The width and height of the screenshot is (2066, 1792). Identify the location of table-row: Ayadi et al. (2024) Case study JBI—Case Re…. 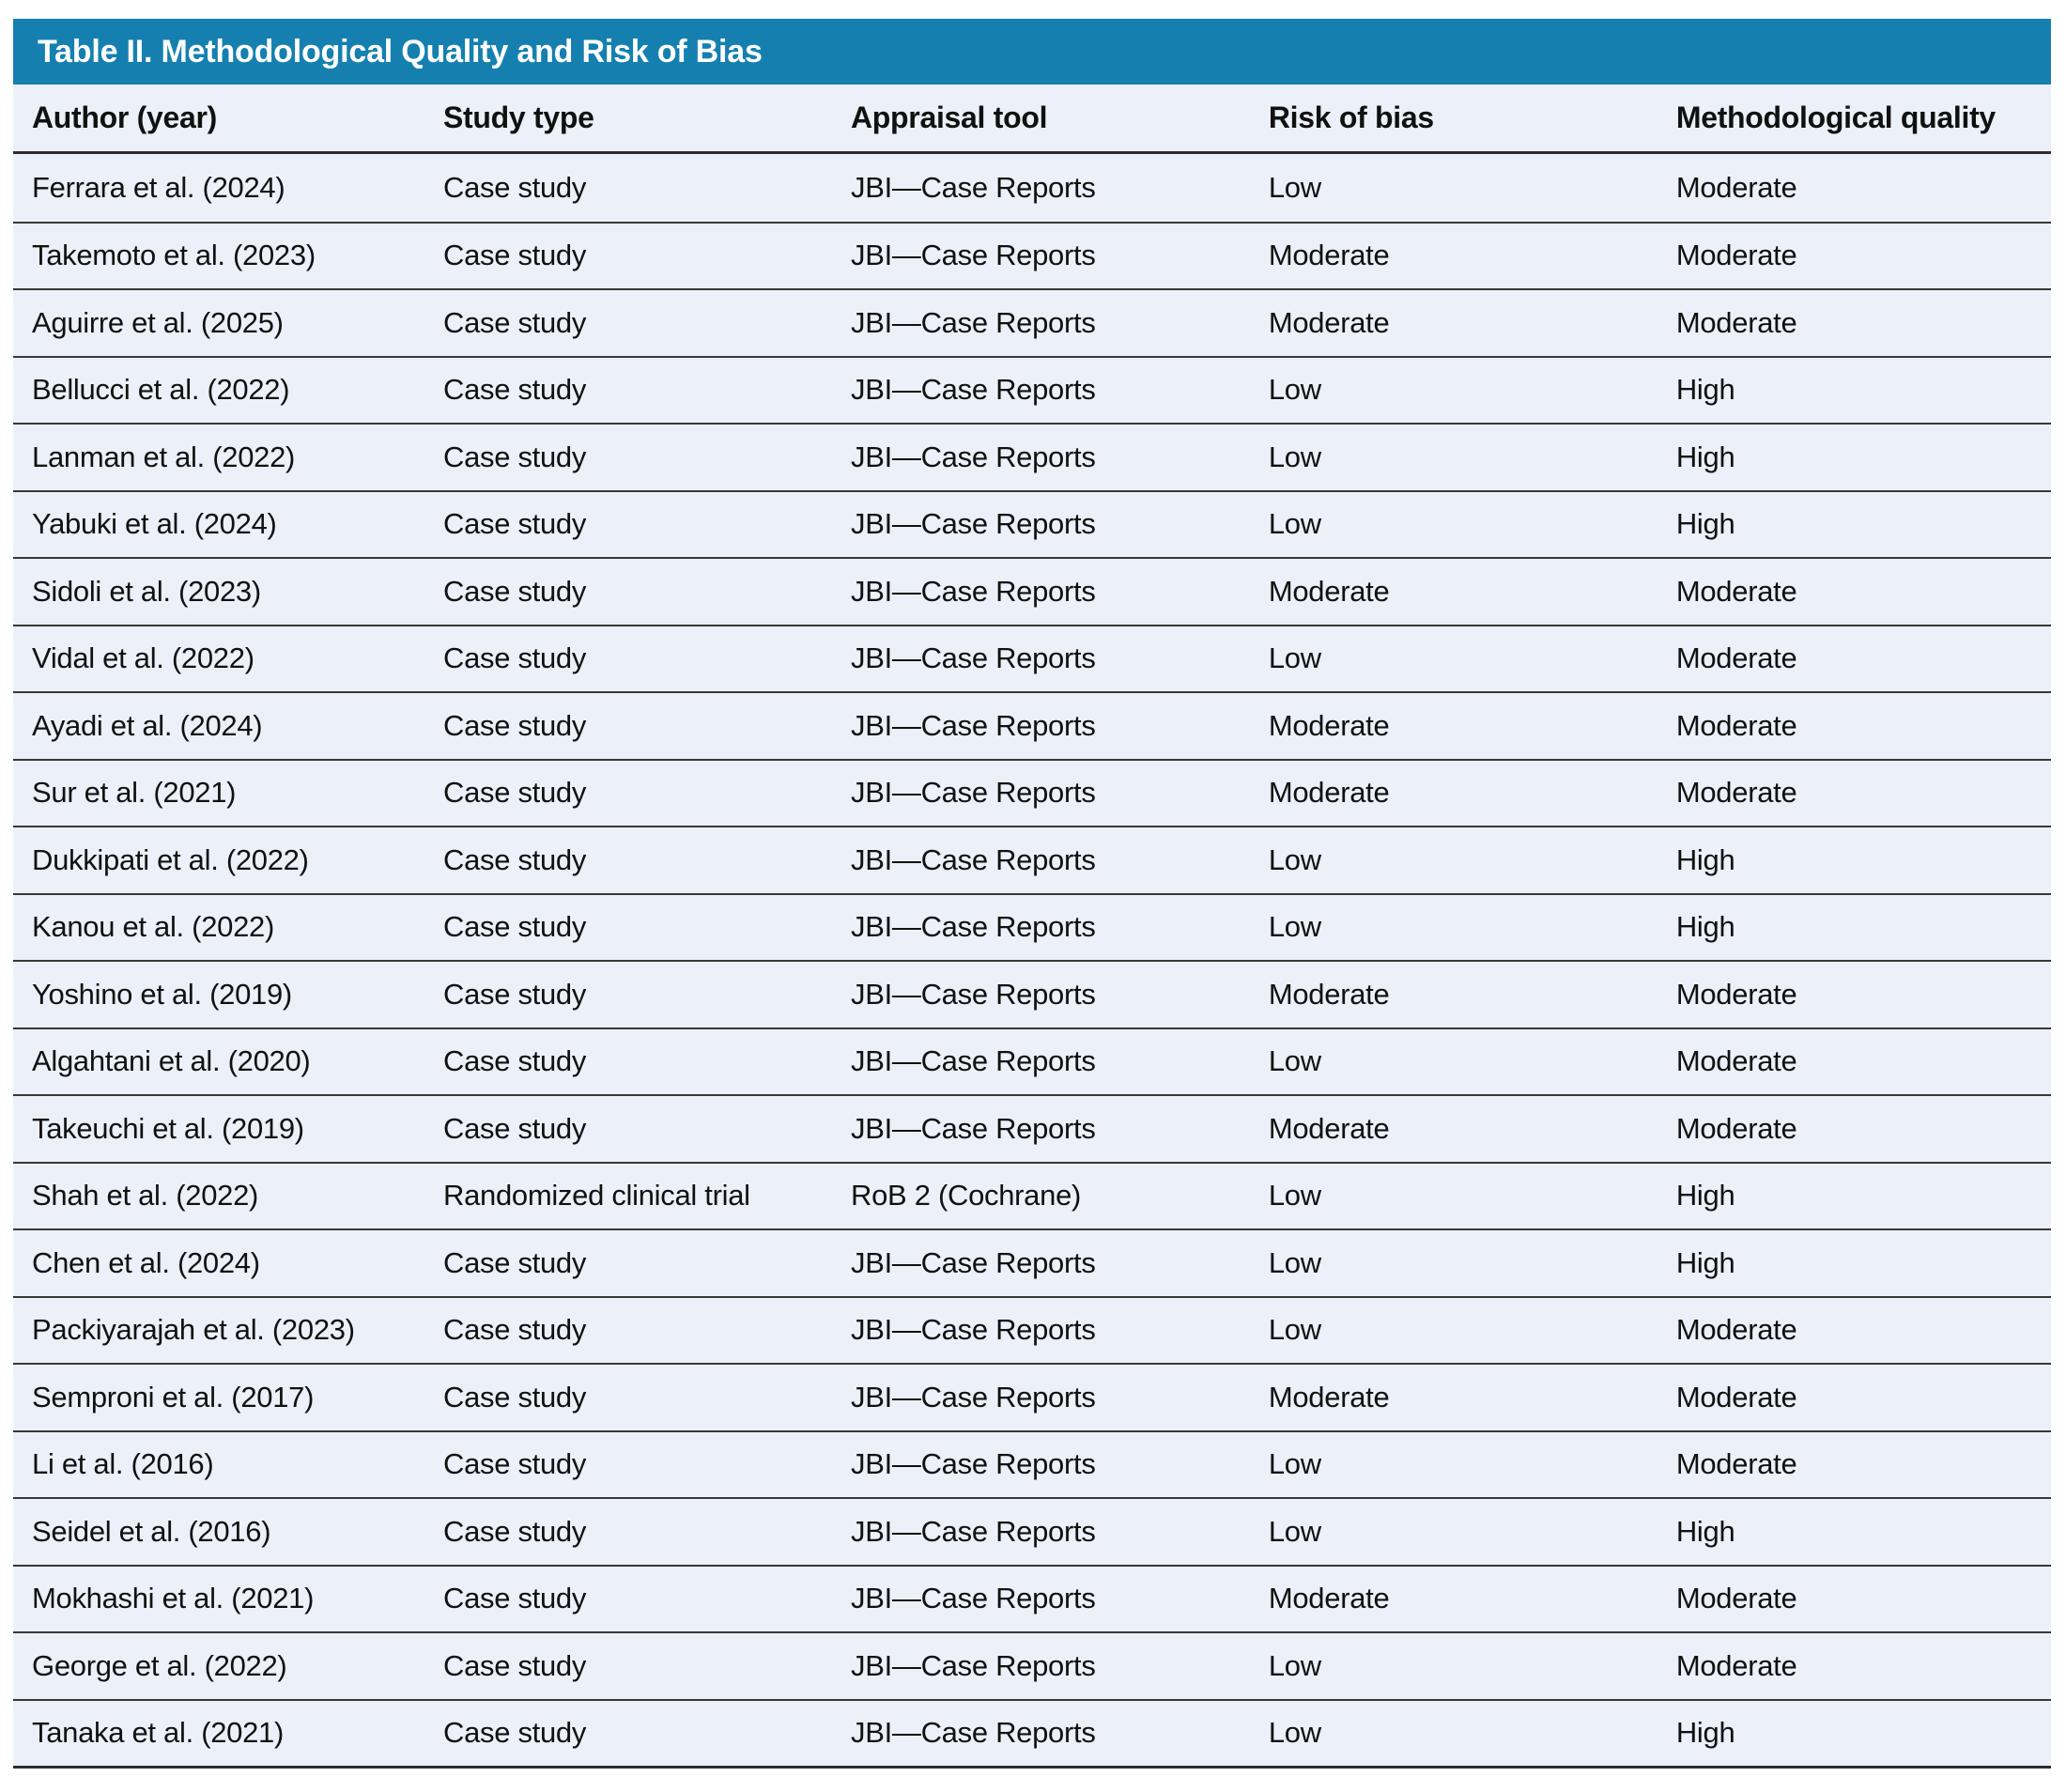
(1032, 725).